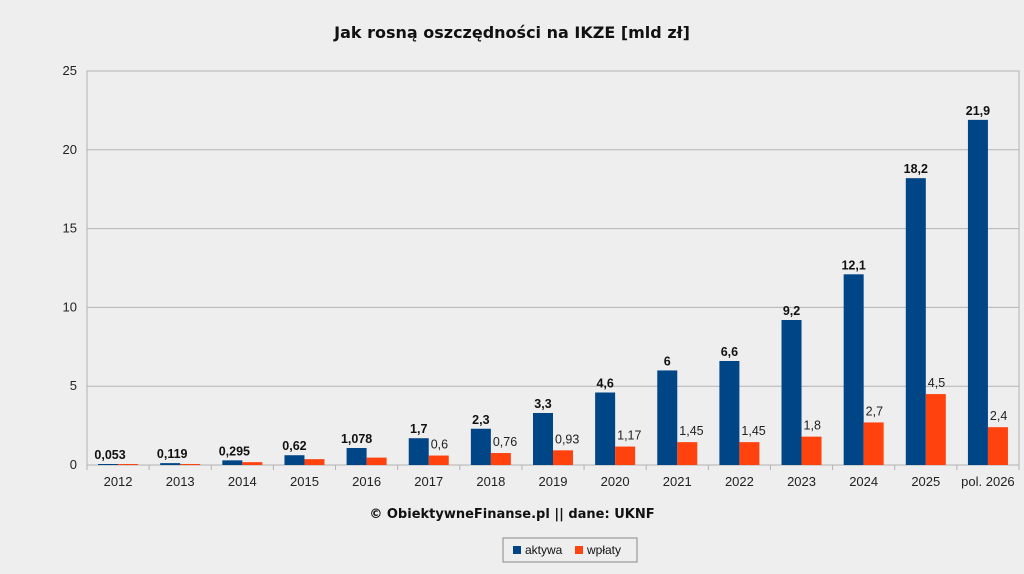 Image resolution: width=1024 pixels, height=574 pixels. What do you see at coordinates (70, 306) in the screenshot?
I see `y-tick-label: 10` at bounding box center [70, 306].